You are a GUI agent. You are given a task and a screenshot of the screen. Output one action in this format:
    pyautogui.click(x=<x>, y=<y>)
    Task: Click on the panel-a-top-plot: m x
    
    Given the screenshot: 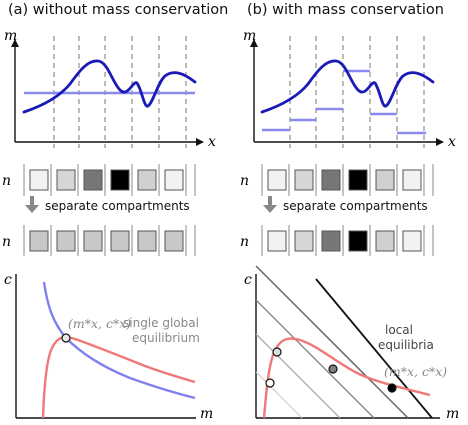 What is the action you would take?
    pyautogui.click(x=110, y=89)
    